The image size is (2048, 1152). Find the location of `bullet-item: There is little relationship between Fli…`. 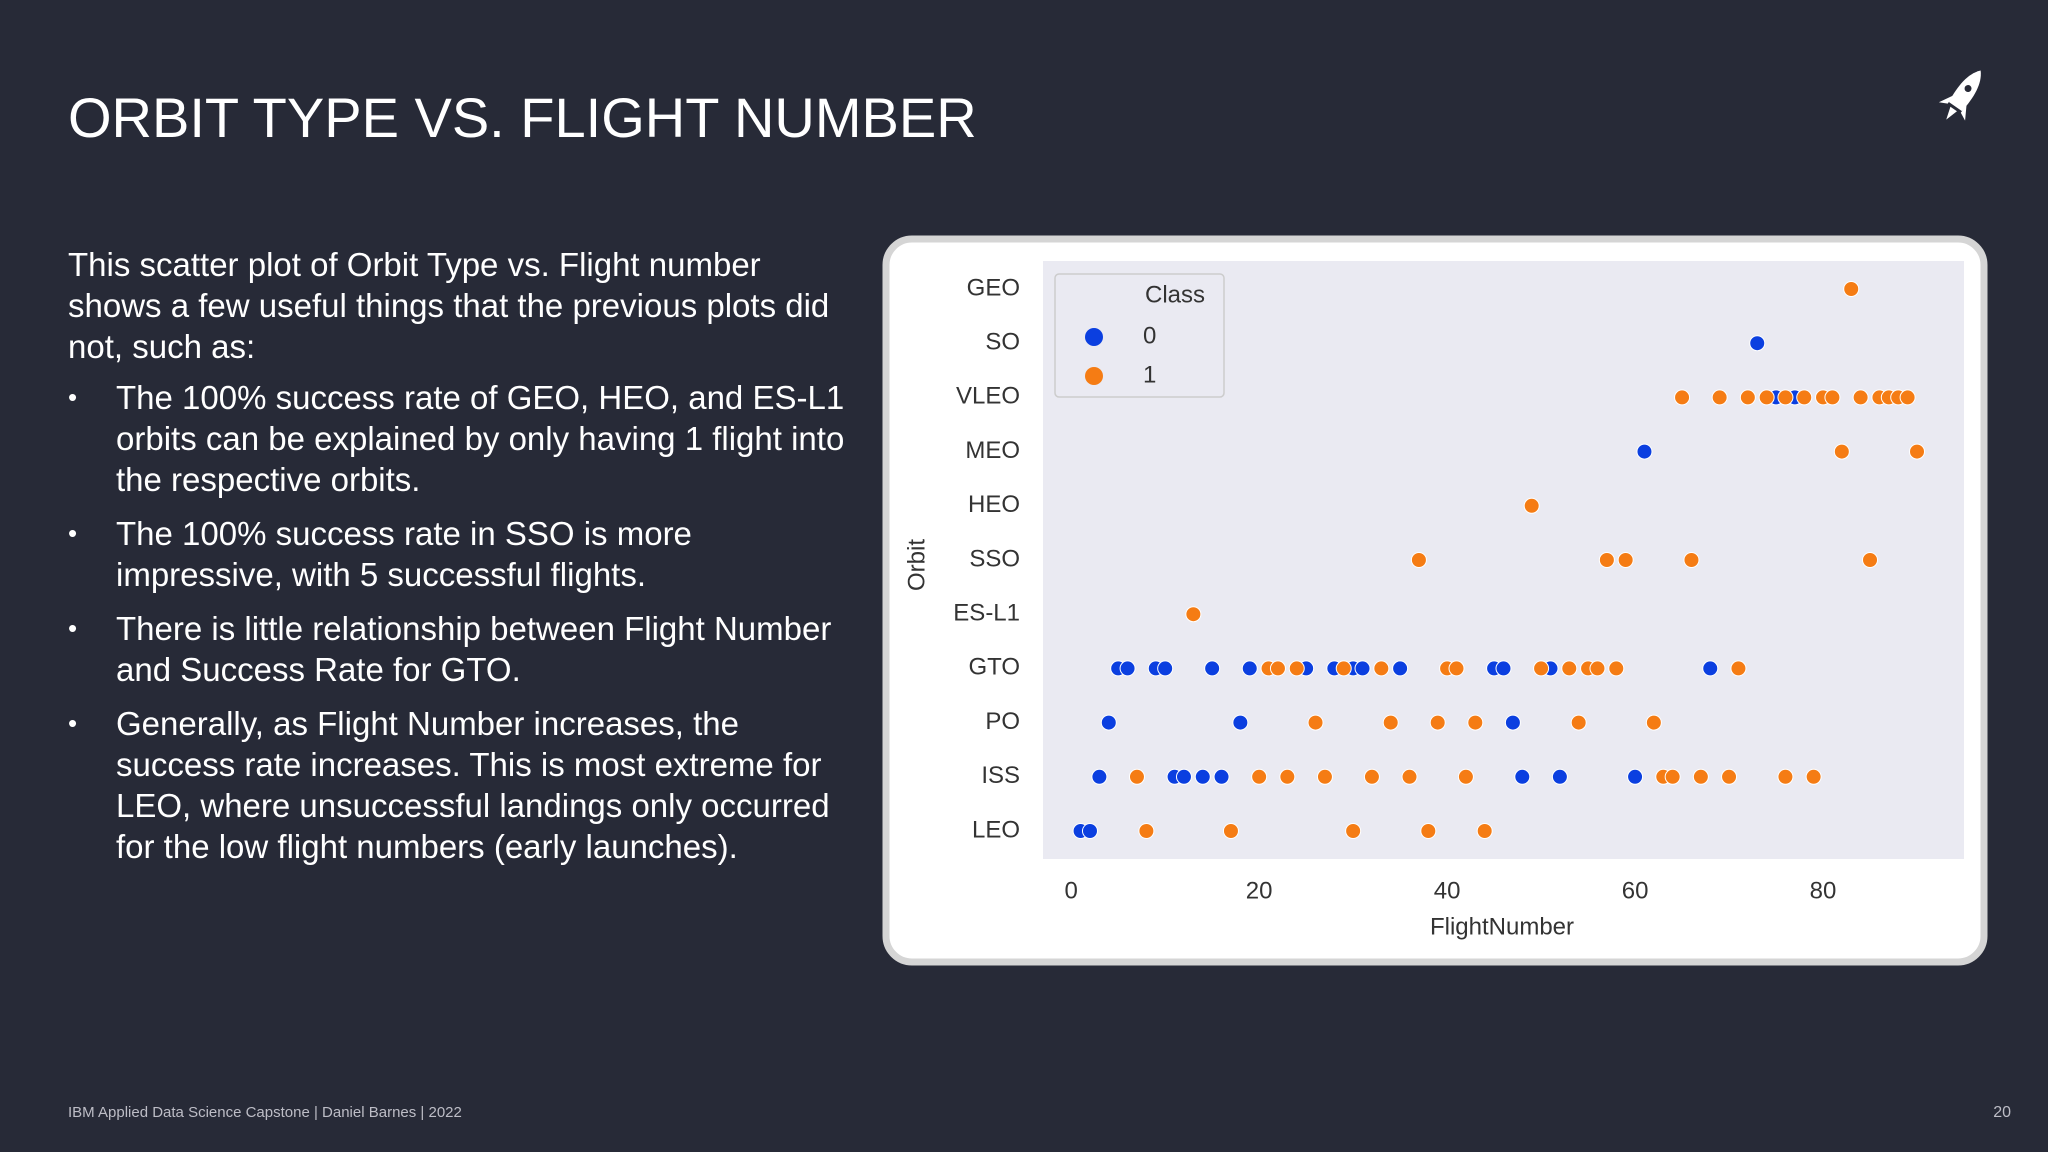

bullet-item: There is little relationship between Fli… is located at coordinates (458, 649).